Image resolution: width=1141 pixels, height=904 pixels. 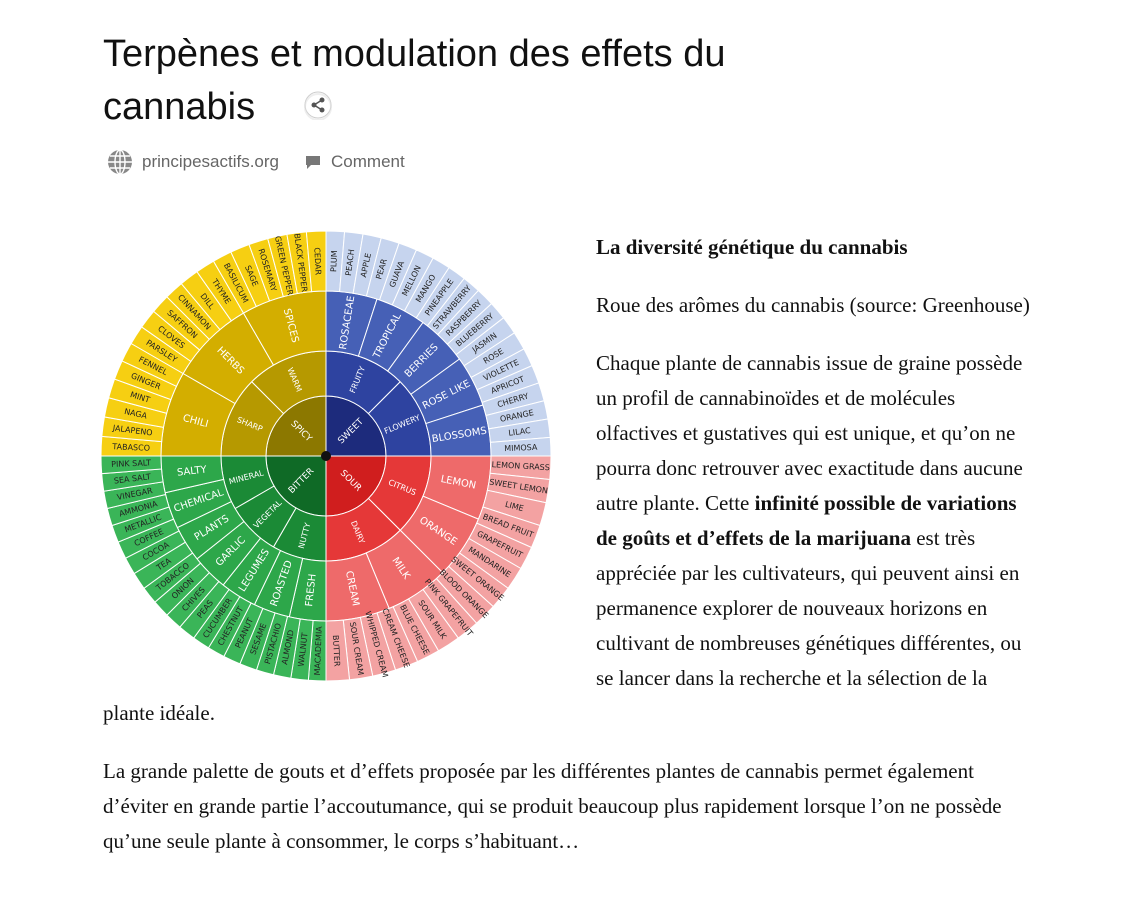 I want to click on wheel-label: LEMON GRASS, so click(x=520, y=466).